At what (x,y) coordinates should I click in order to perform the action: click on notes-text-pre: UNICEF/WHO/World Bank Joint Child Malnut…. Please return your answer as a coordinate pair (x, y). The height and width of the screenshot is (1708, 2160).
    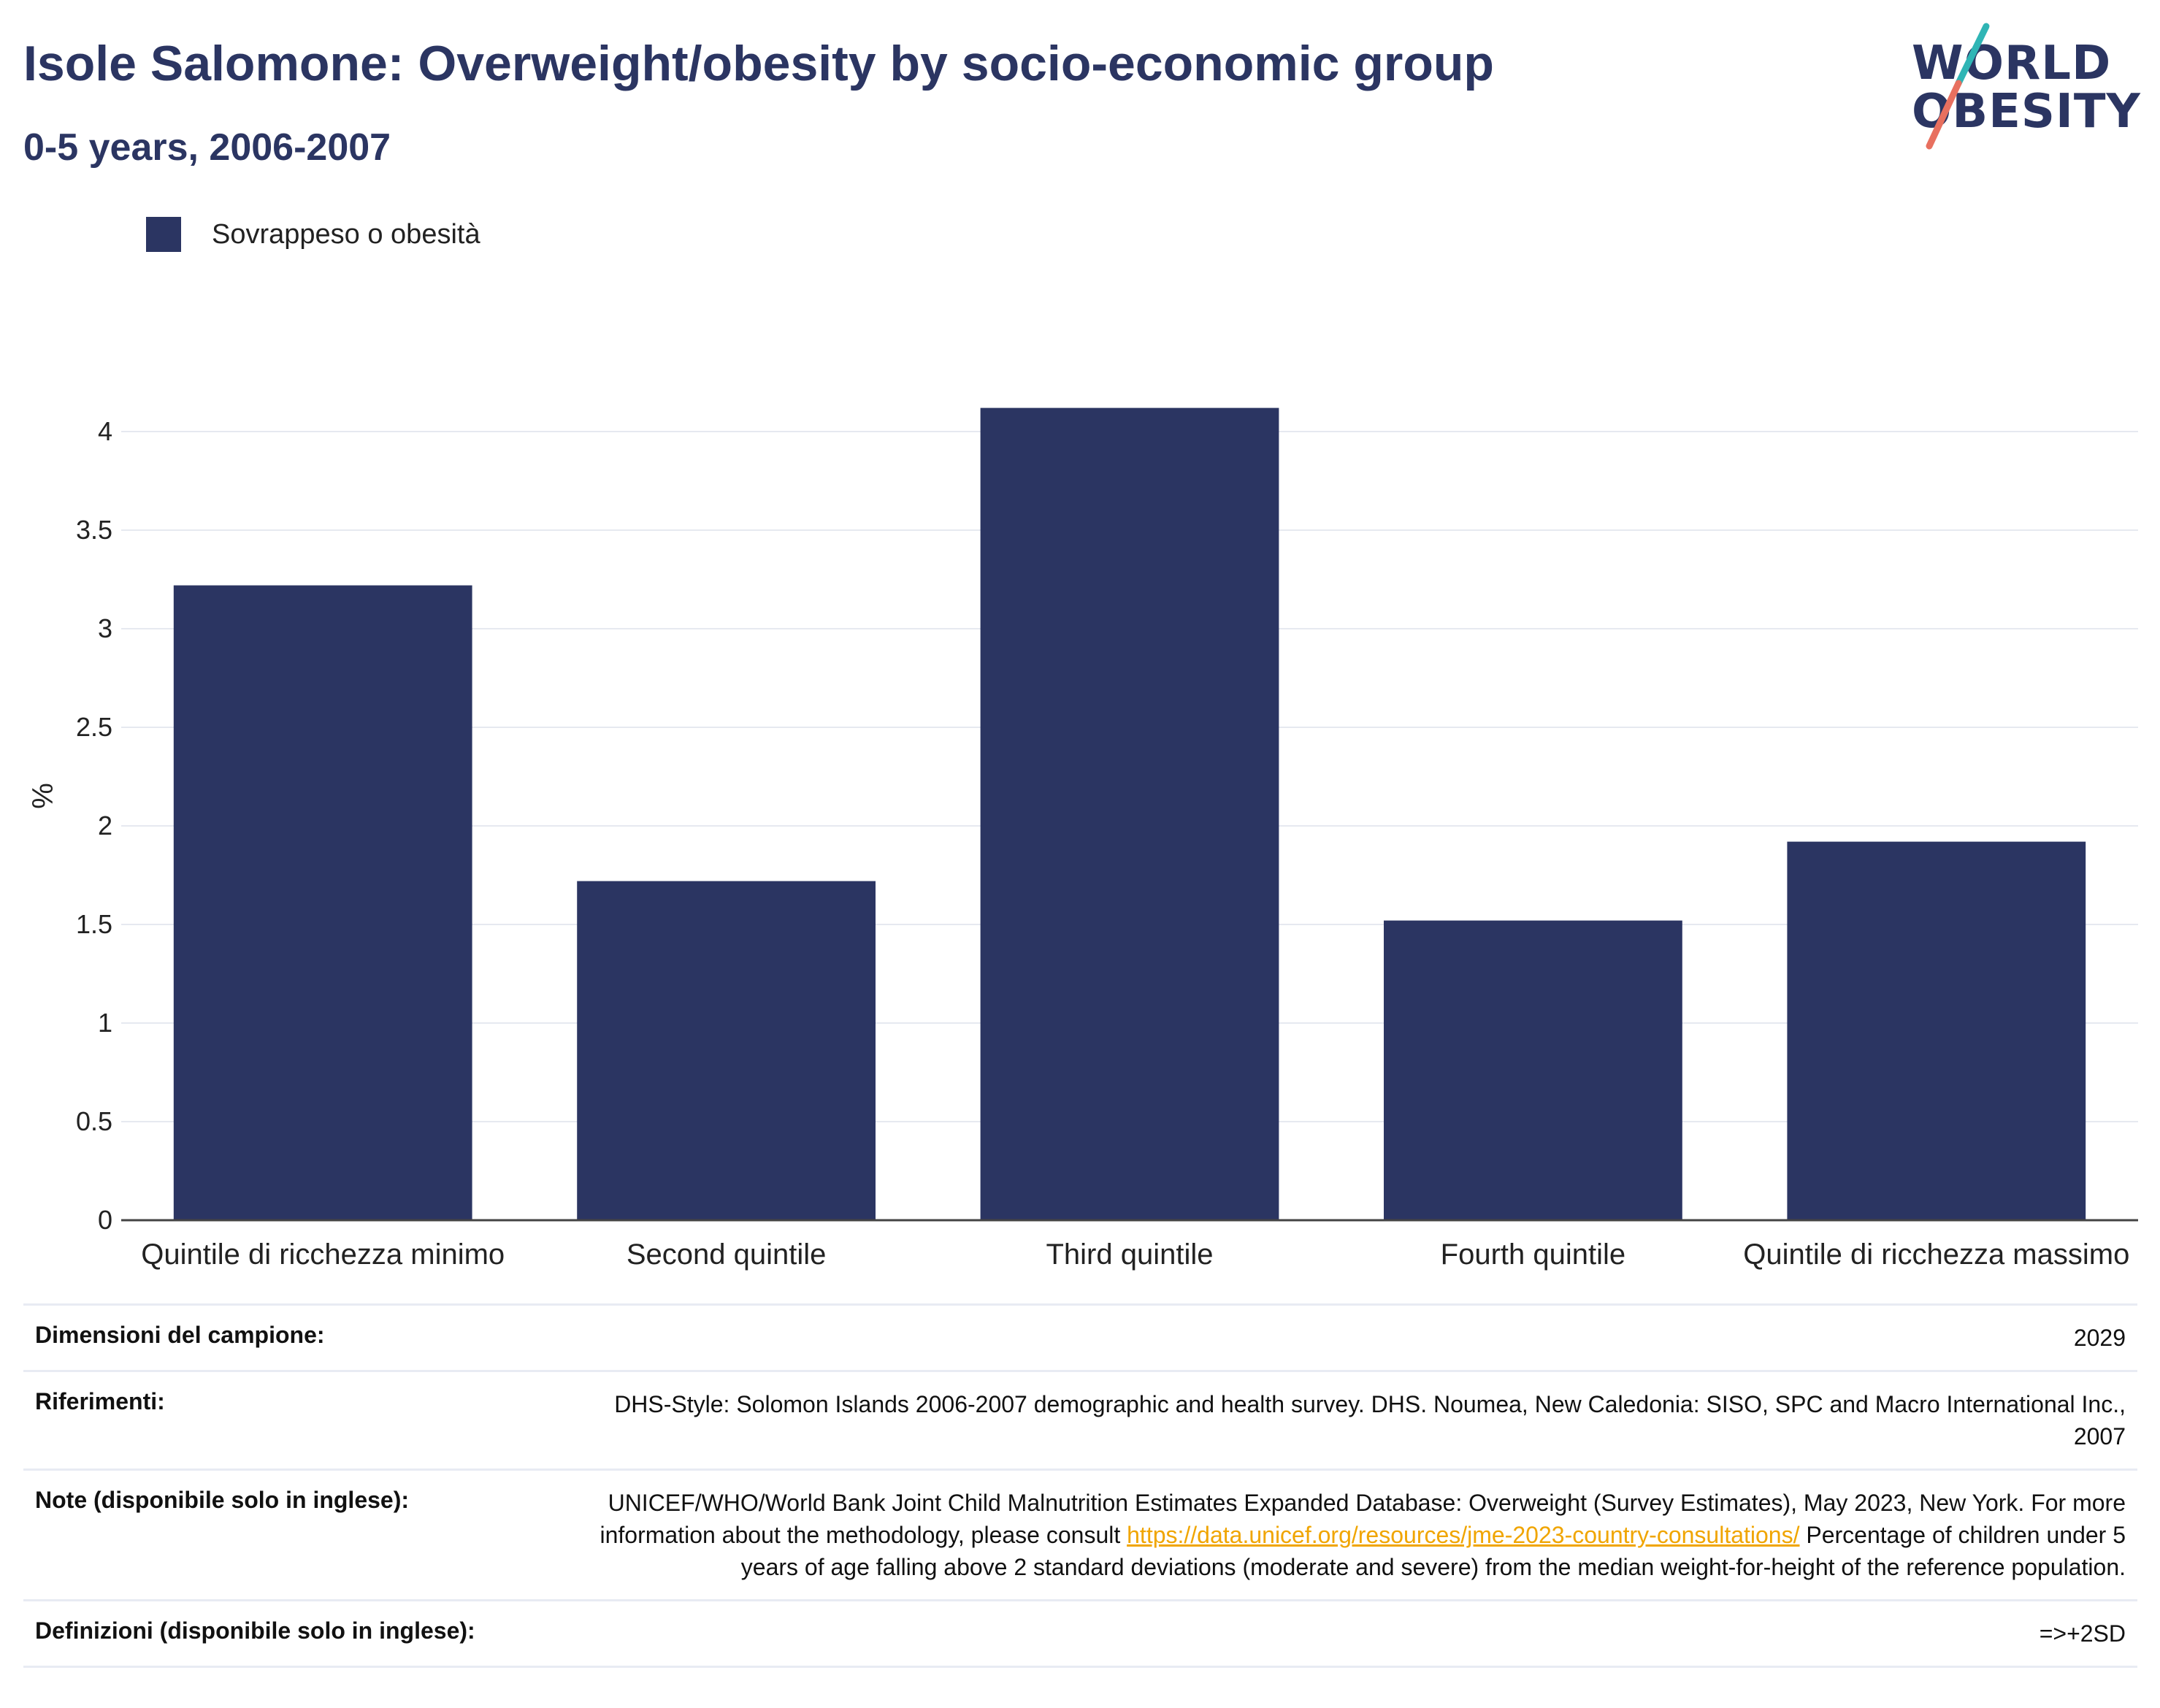
    Looking at the image, I should click on (1363, 1519).